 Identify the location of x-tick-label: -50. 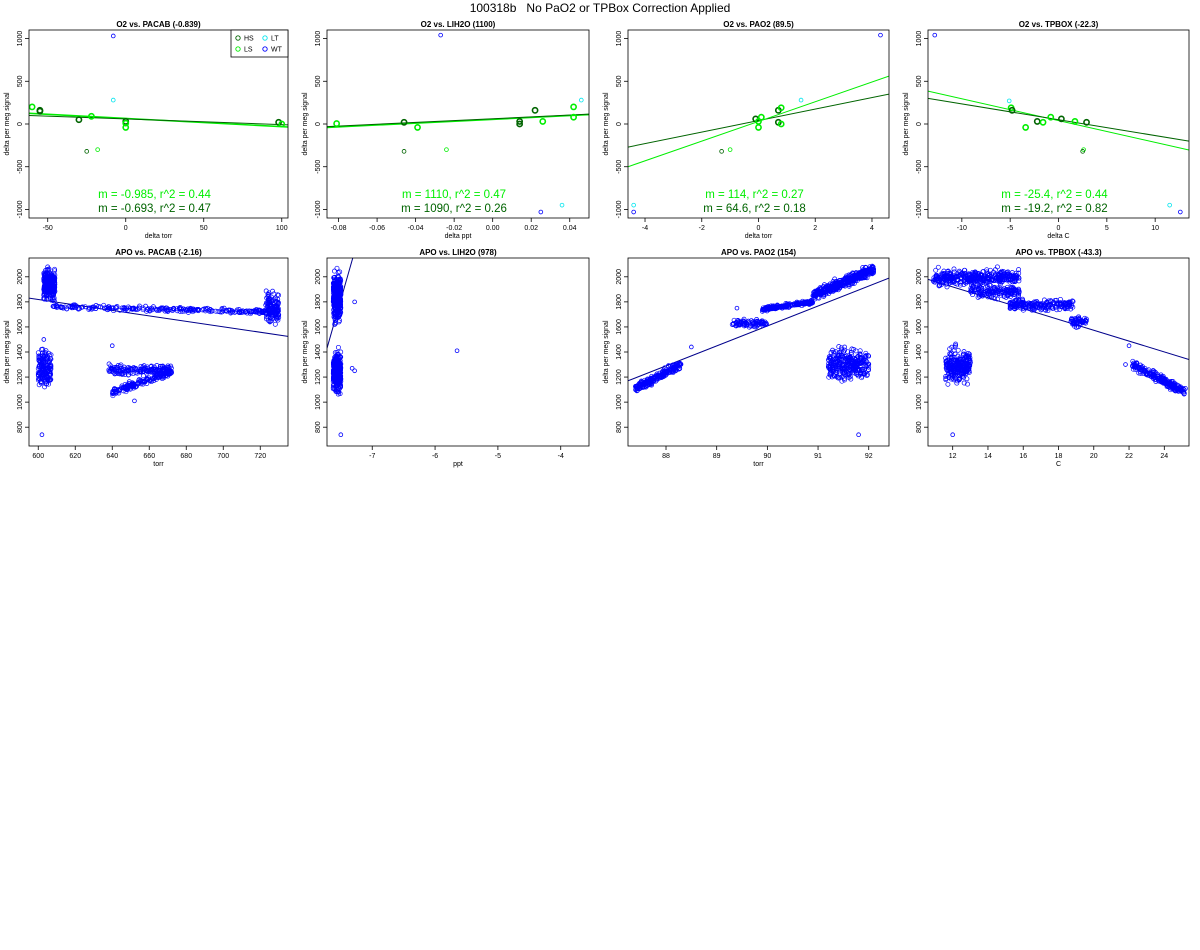
(48, 228).